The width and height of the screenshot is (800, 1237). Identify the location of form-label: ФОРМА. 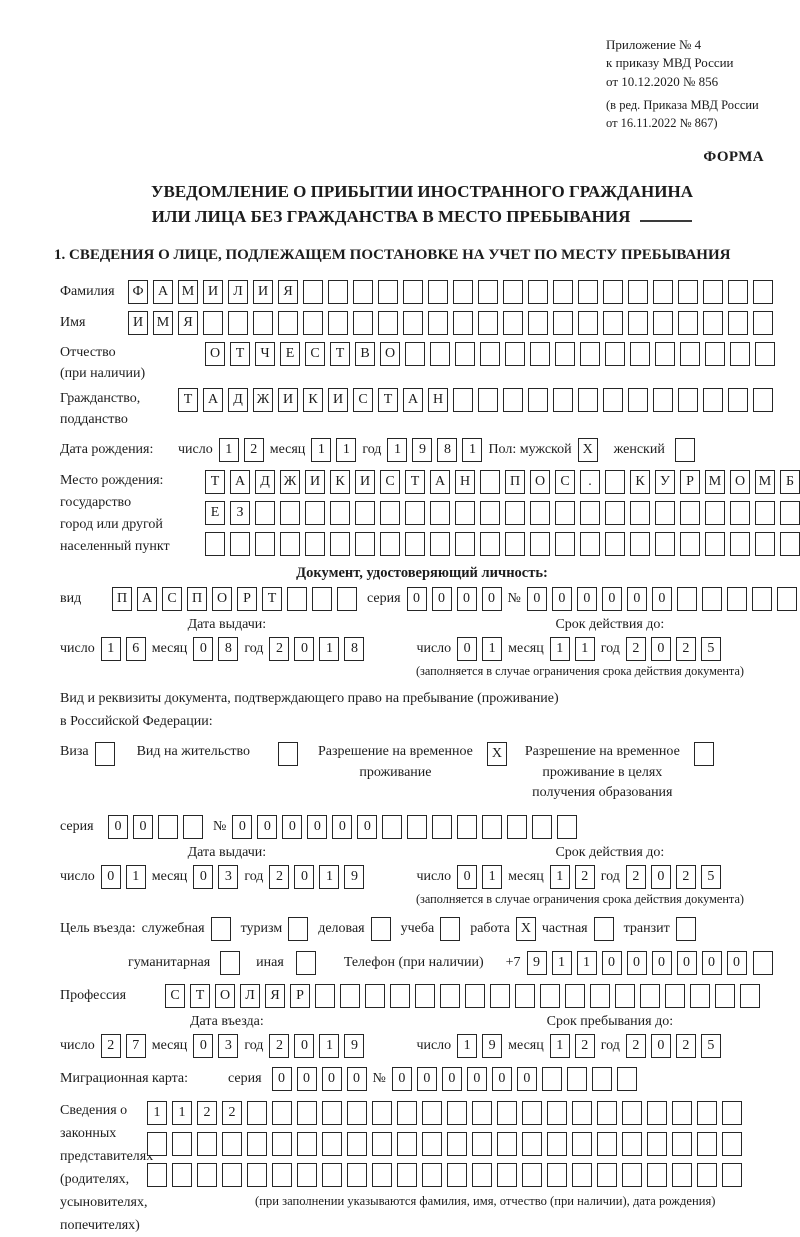
(733, 156).